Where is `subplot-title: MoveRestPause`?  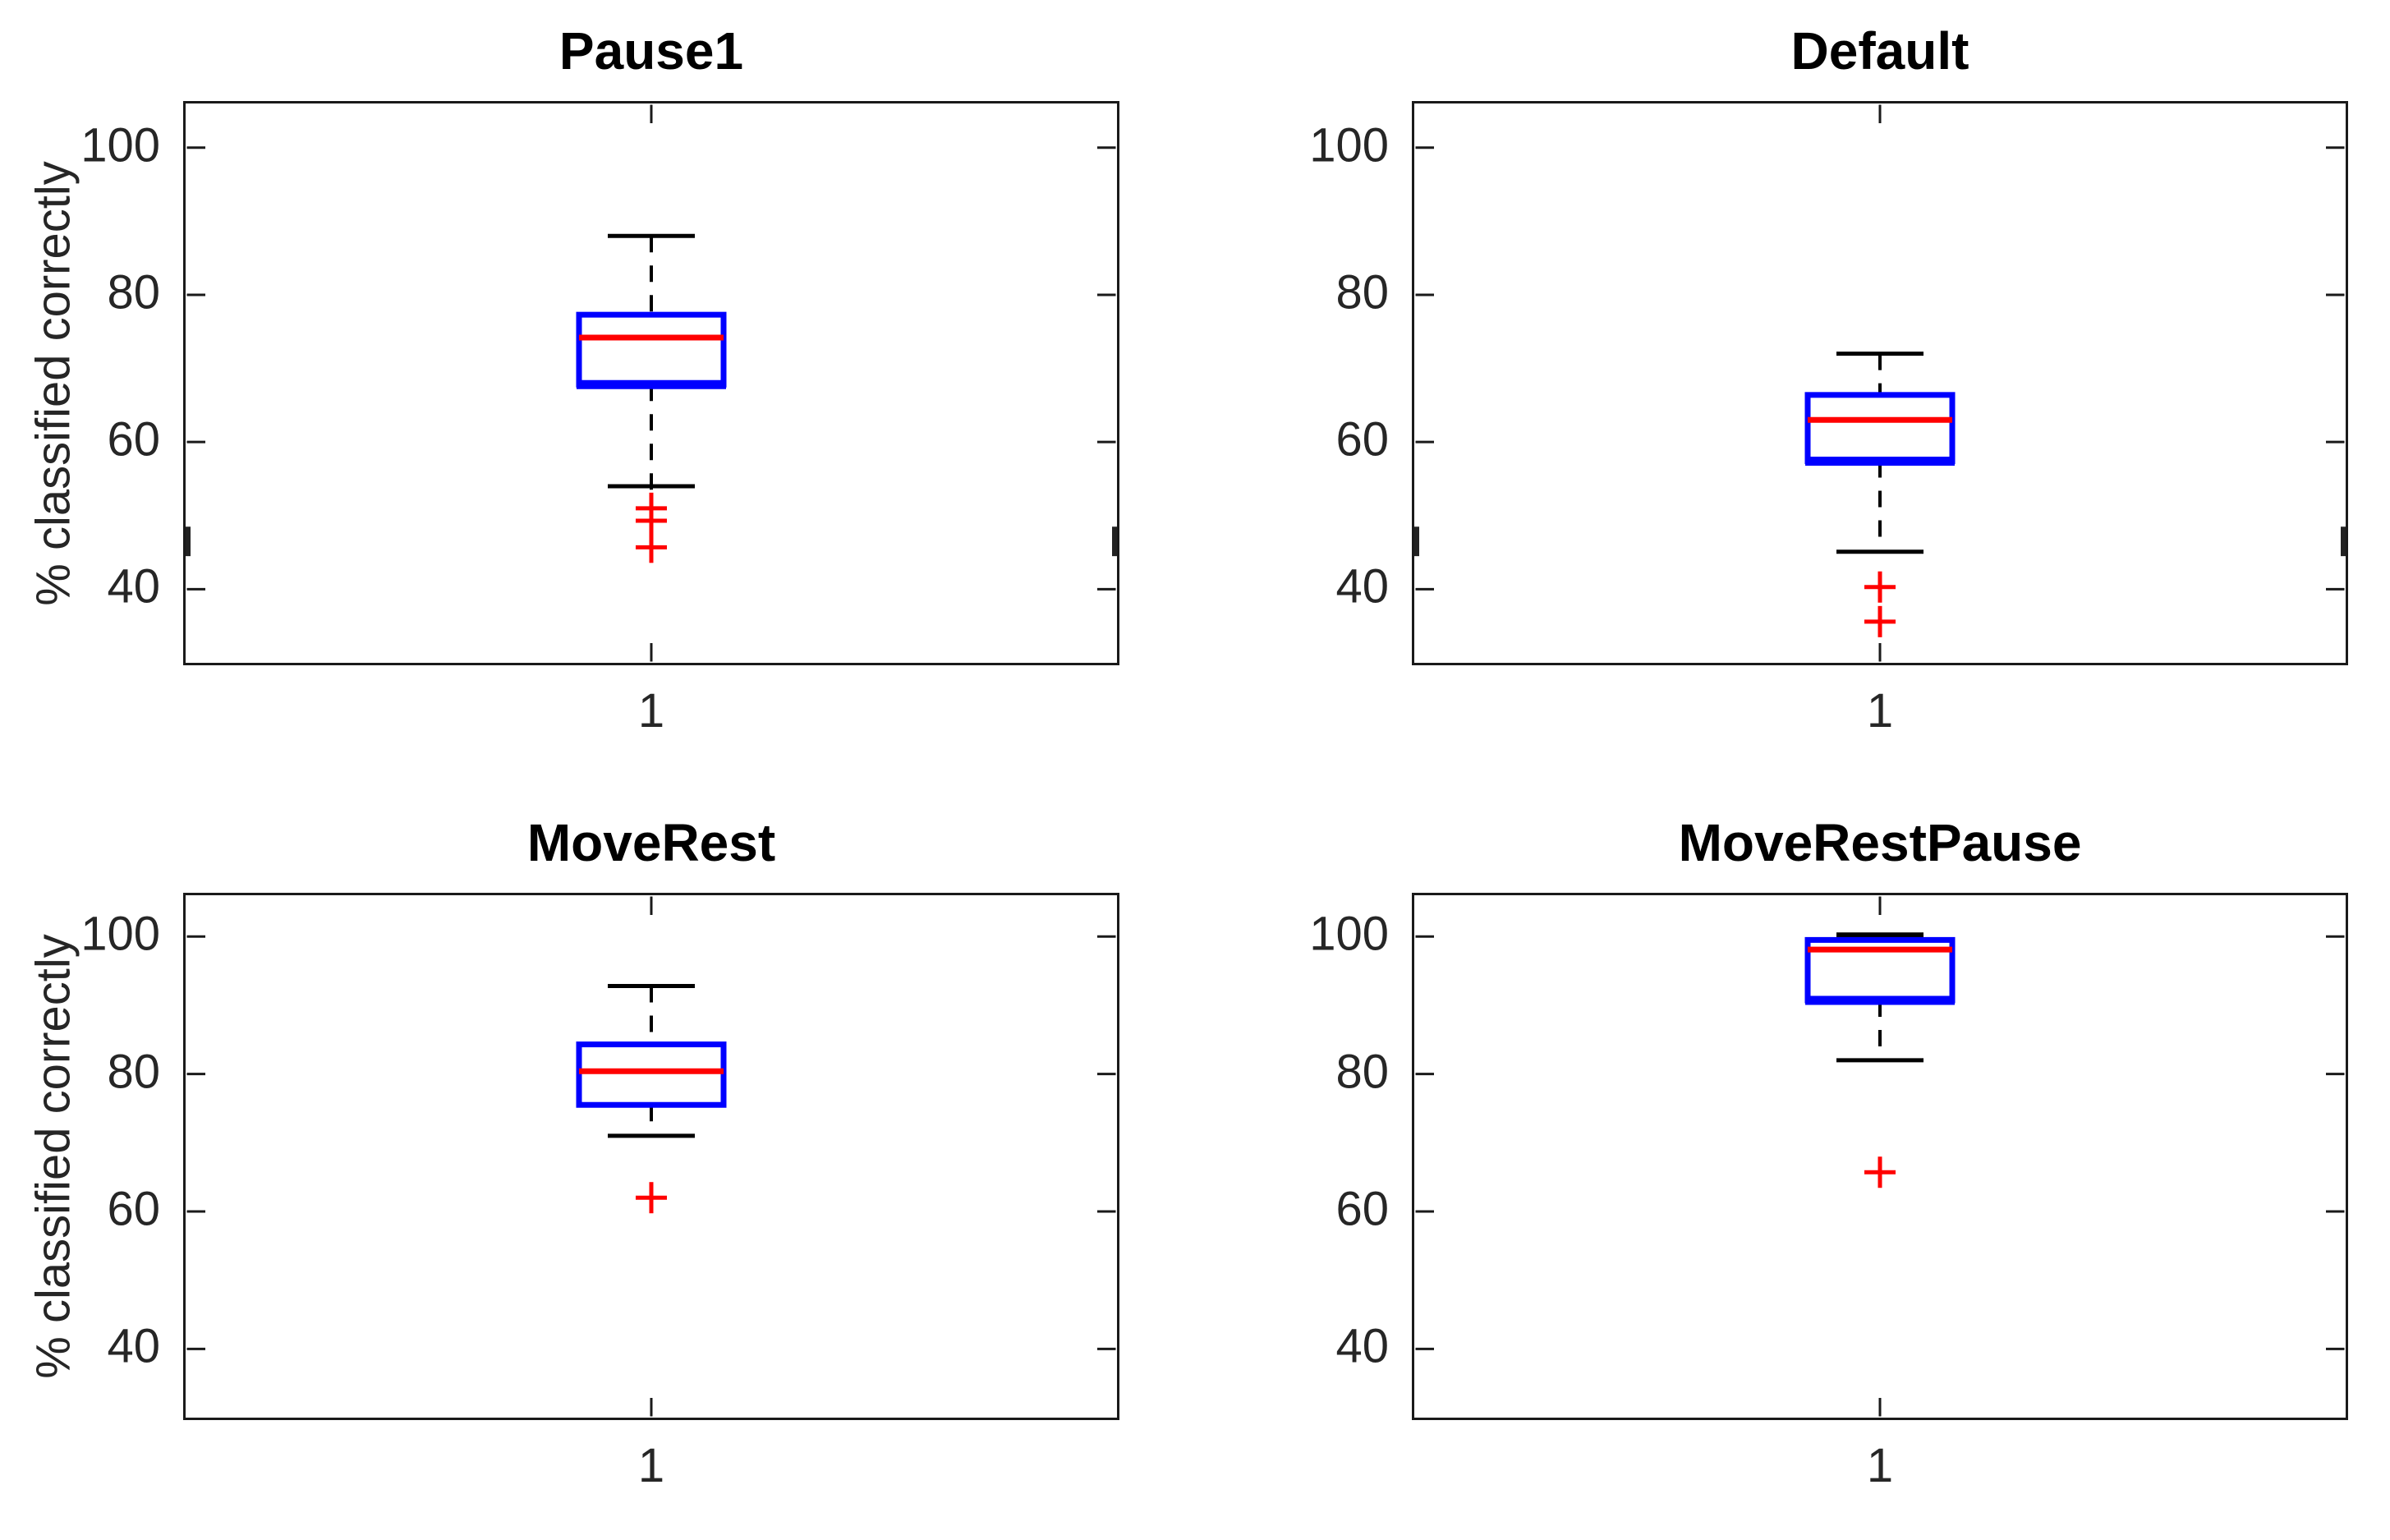
subplot-title: MoveRestPause is located at coordinates (1880, 842).